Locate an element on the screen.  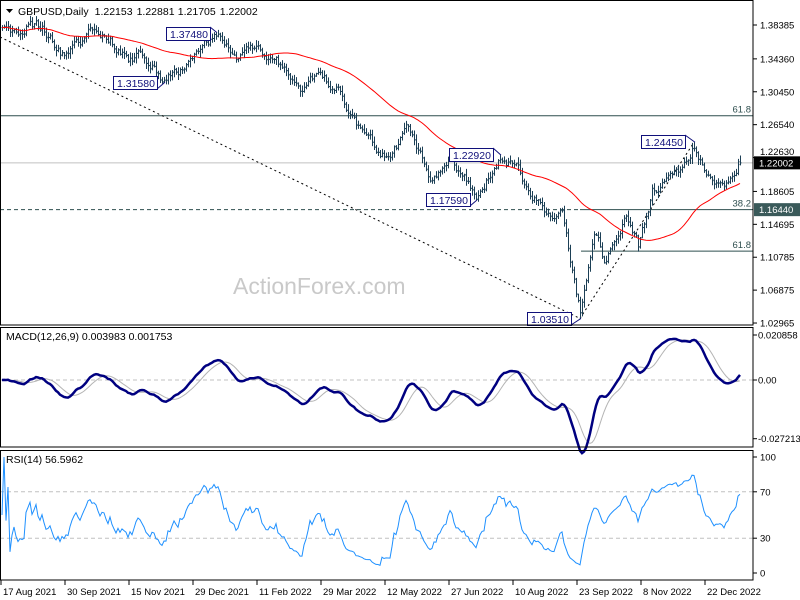
fib-label: 61.8 is located at coordinates (742, 110).